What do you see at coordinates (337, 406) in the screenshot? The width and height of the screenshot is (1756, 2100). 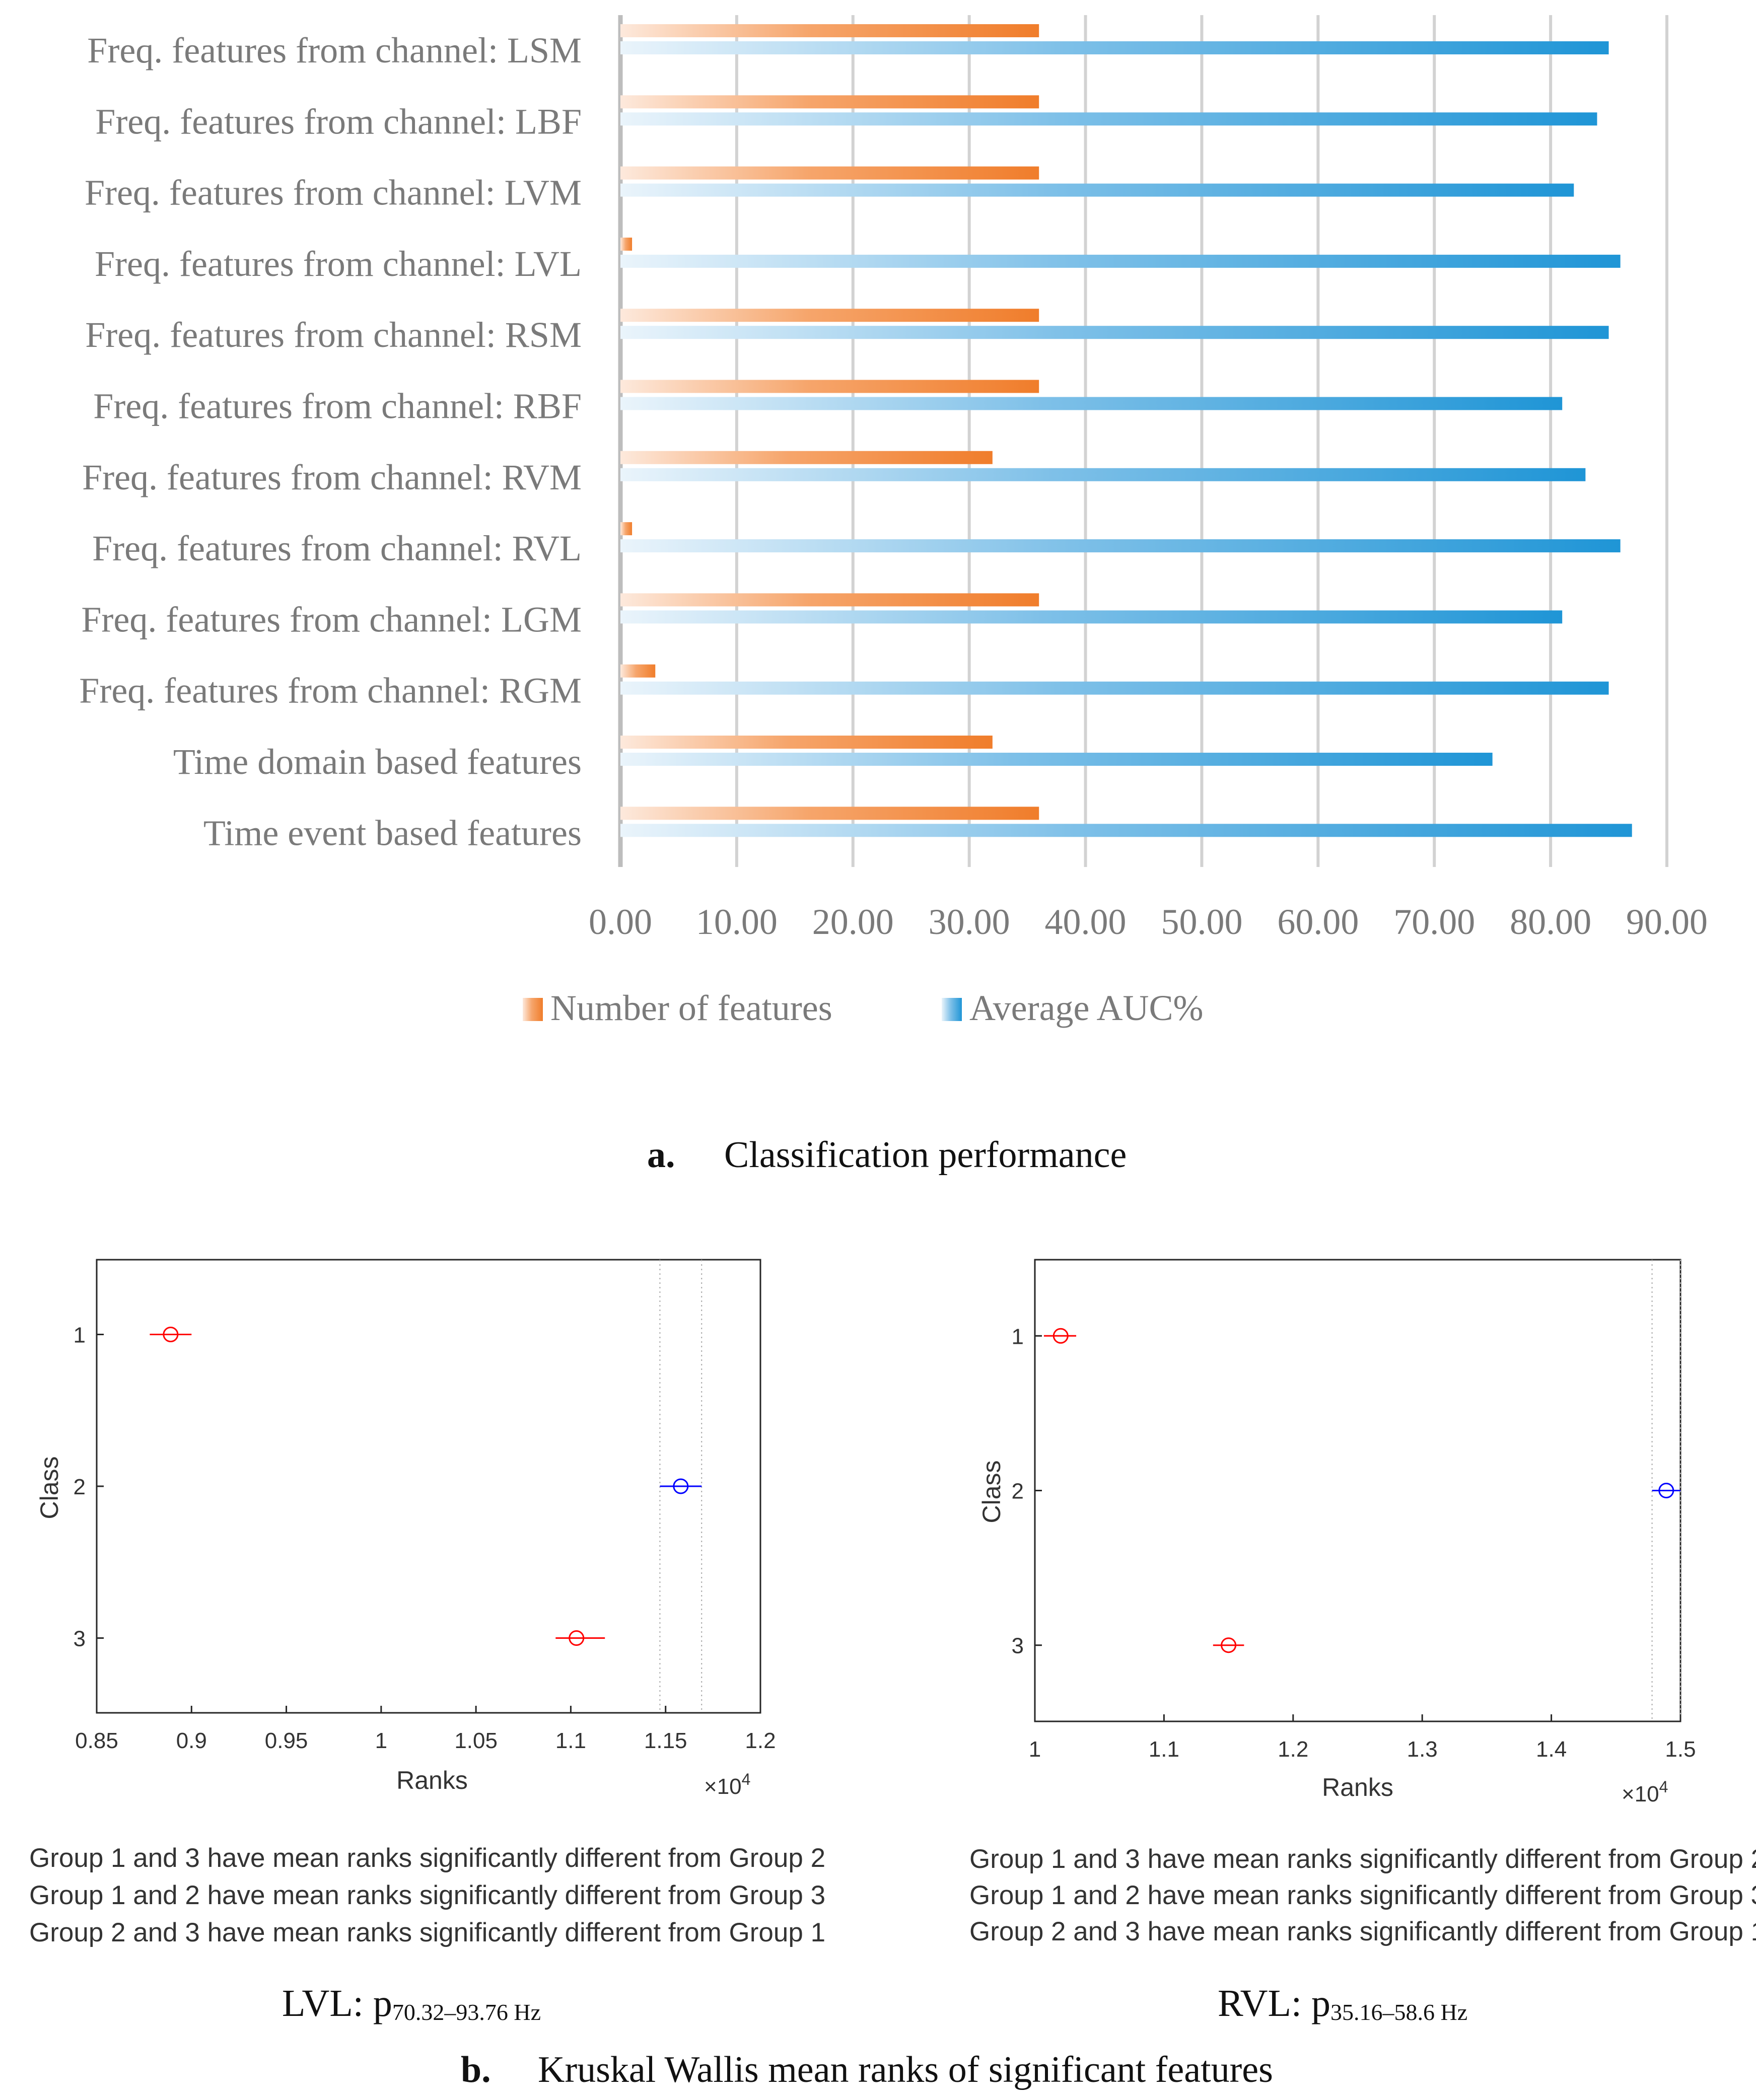 I see `category-label: Freq. features from channel: RBF` at bounding box center [337, 406].